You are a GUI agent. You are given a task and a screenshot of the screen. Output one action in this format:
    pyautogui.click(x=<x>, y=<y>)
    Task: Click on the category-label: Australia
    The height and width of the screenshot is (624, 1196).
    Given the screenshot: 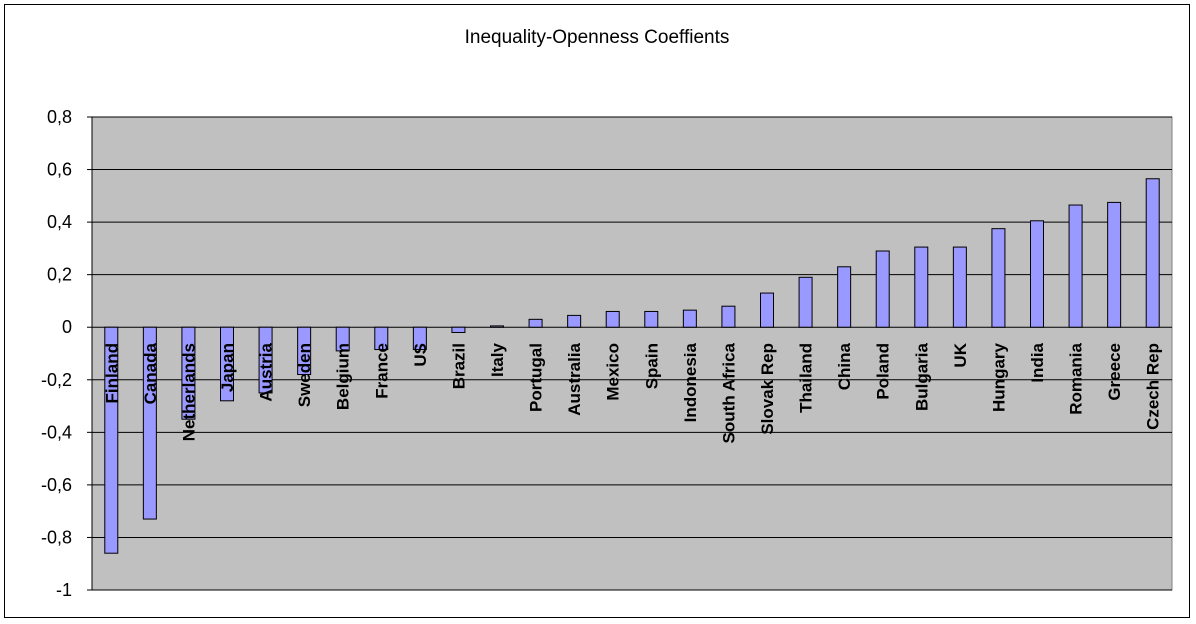 What is the action you would take?
    pyautogui.click(x=574, y=378)
    